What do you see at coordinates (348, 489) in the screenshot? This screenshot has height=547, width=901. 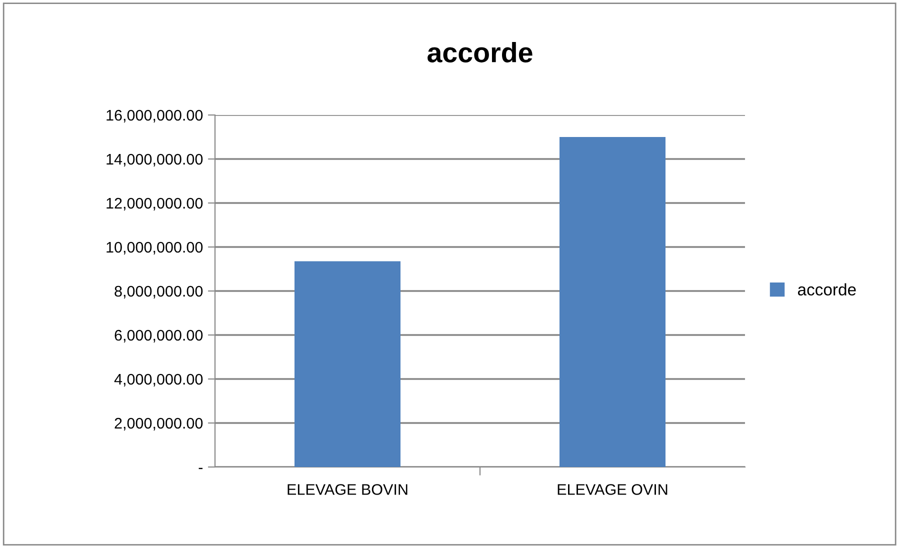 I see `x-tick-label: ELEVAGE BOVIN` at bounding box center [348, 489].